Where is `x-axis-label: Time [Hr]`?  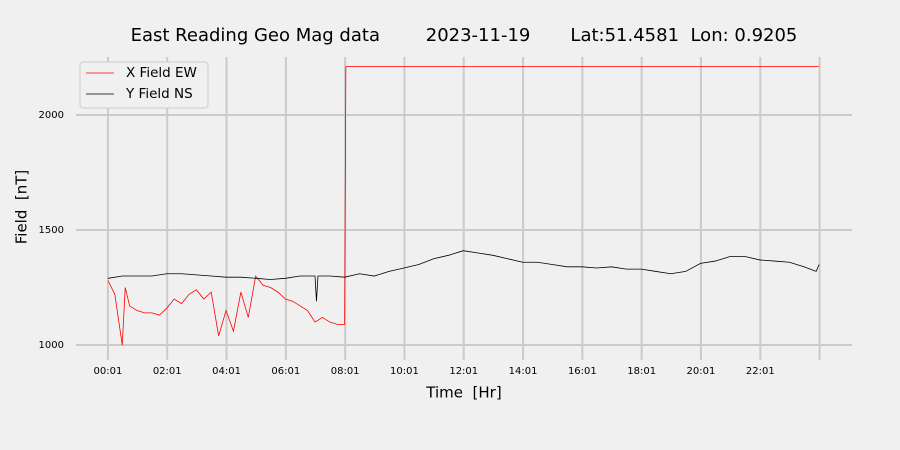 x-axis-label: Time [Hr] is located at coordinates (463, 393).